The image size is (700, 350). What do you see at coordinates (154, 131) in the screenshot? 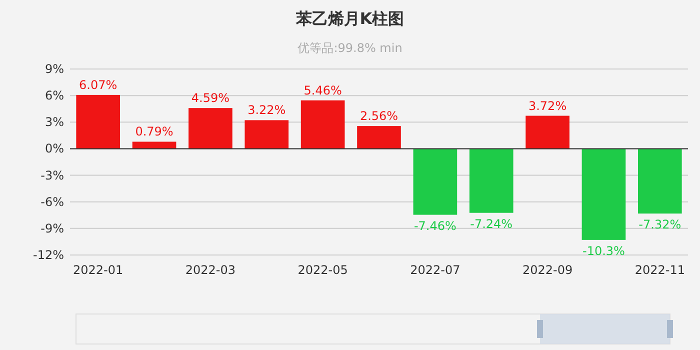
I see `data-label: 0.79%` at bounding box center [154, 131].